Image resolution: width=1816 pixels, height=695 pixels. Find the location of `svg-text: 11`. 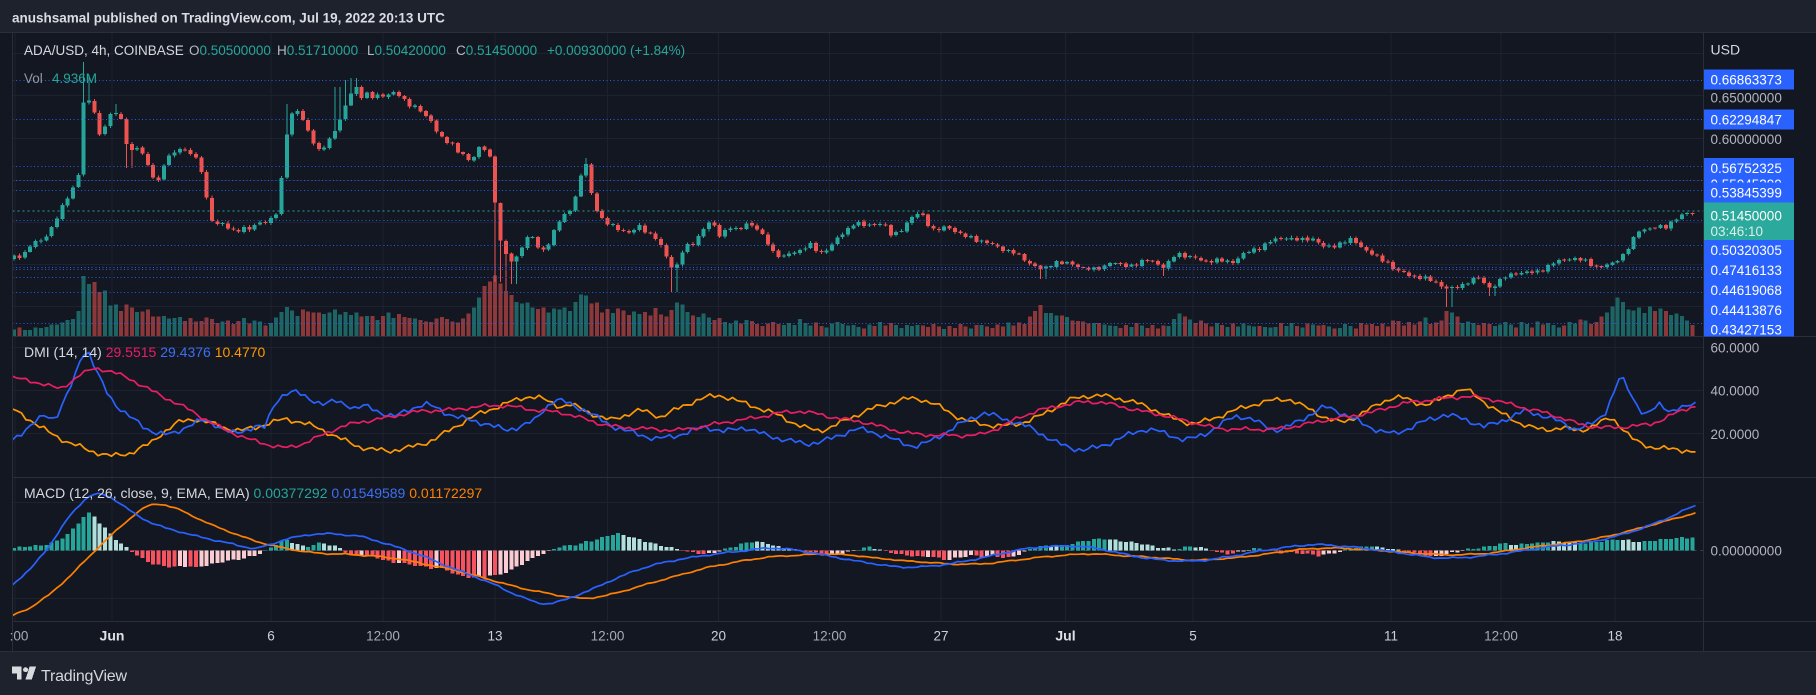

svg-text: 11 is located at coordinates (1391, 636).